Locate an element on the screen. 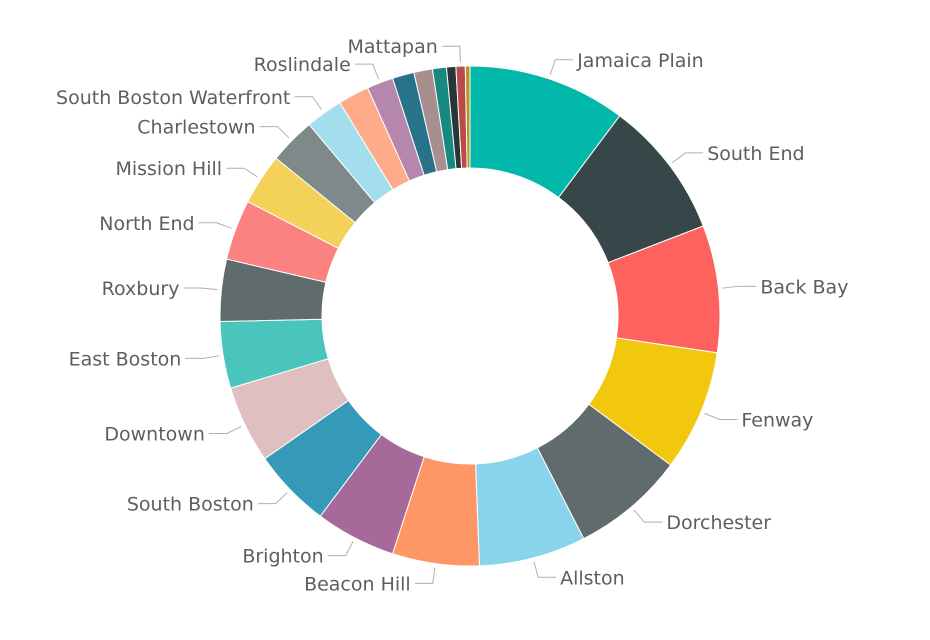 The width and height of the screenshot is (930, 640). leader-line-fenway is located at coordinates (721, 416).